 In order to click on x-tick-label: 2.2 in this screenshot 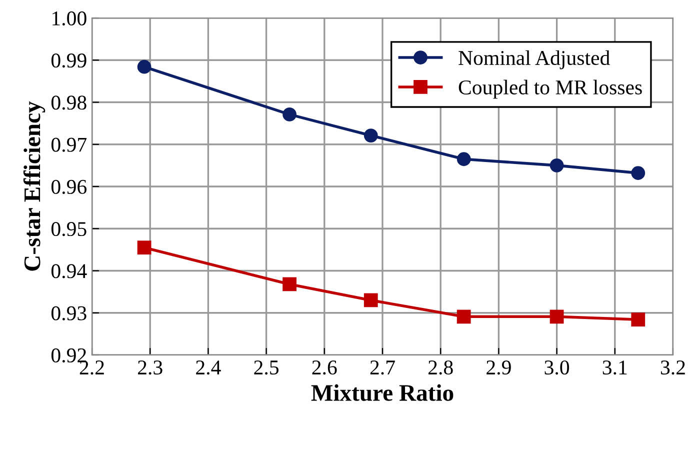, I will do `click(92, 367)`.